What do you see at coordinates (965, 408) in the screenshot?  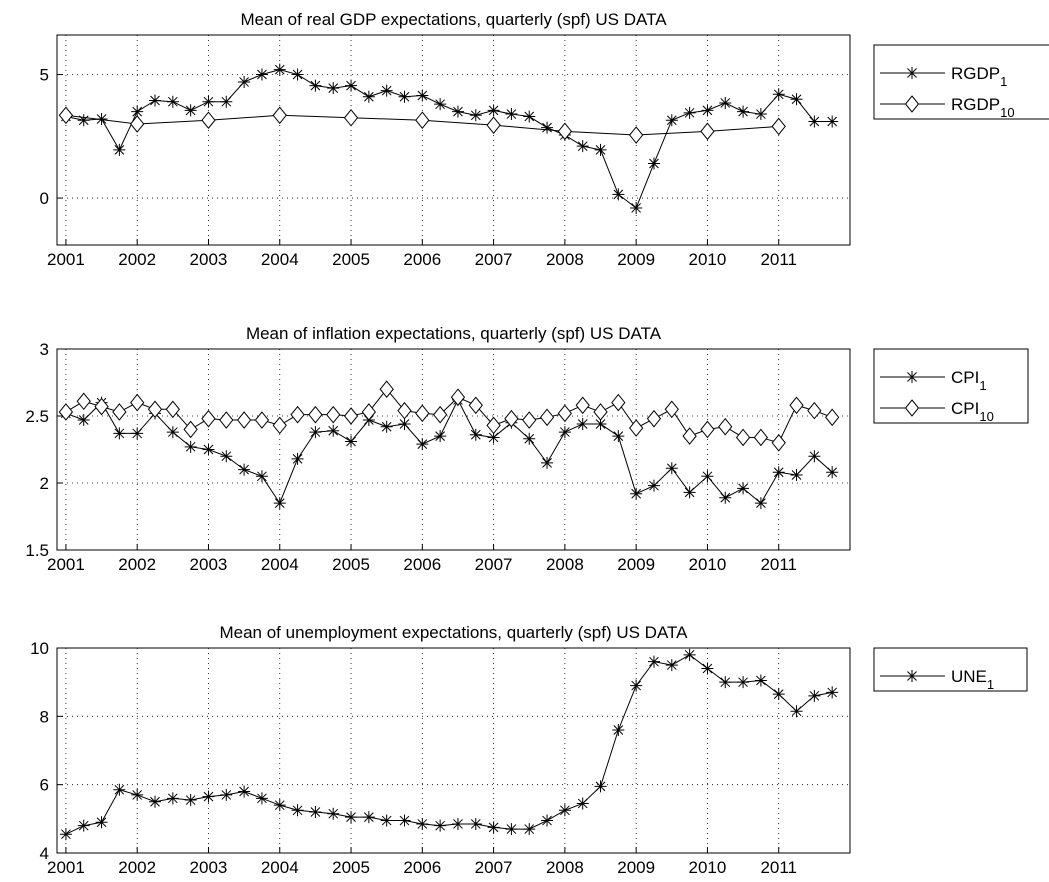 I see `legend-name: CPI` at bounding box center [965, 408].